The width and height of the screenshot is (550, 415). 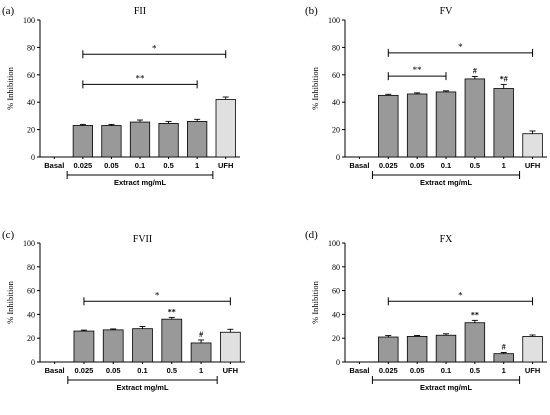 What do you see at coordinates (8, 235) in the screenshot?
I see `panel-letter: (c)` at bounding box center [8, 235].